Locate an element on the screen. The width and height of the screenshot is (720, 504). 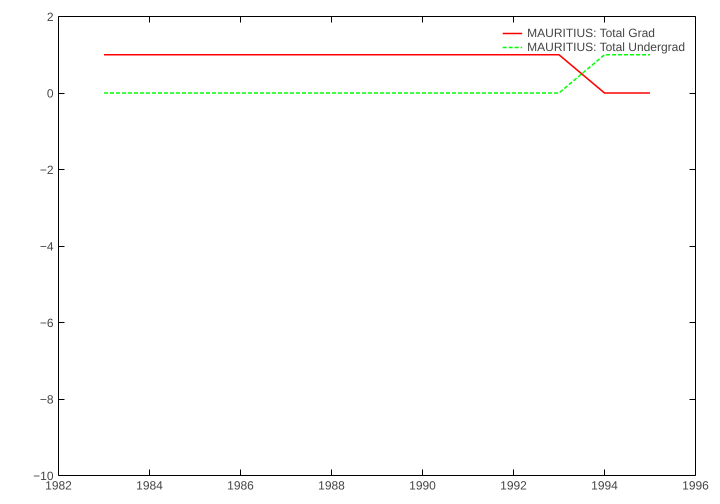
y-tick-label: −2 is located at coordinates (47, 170).